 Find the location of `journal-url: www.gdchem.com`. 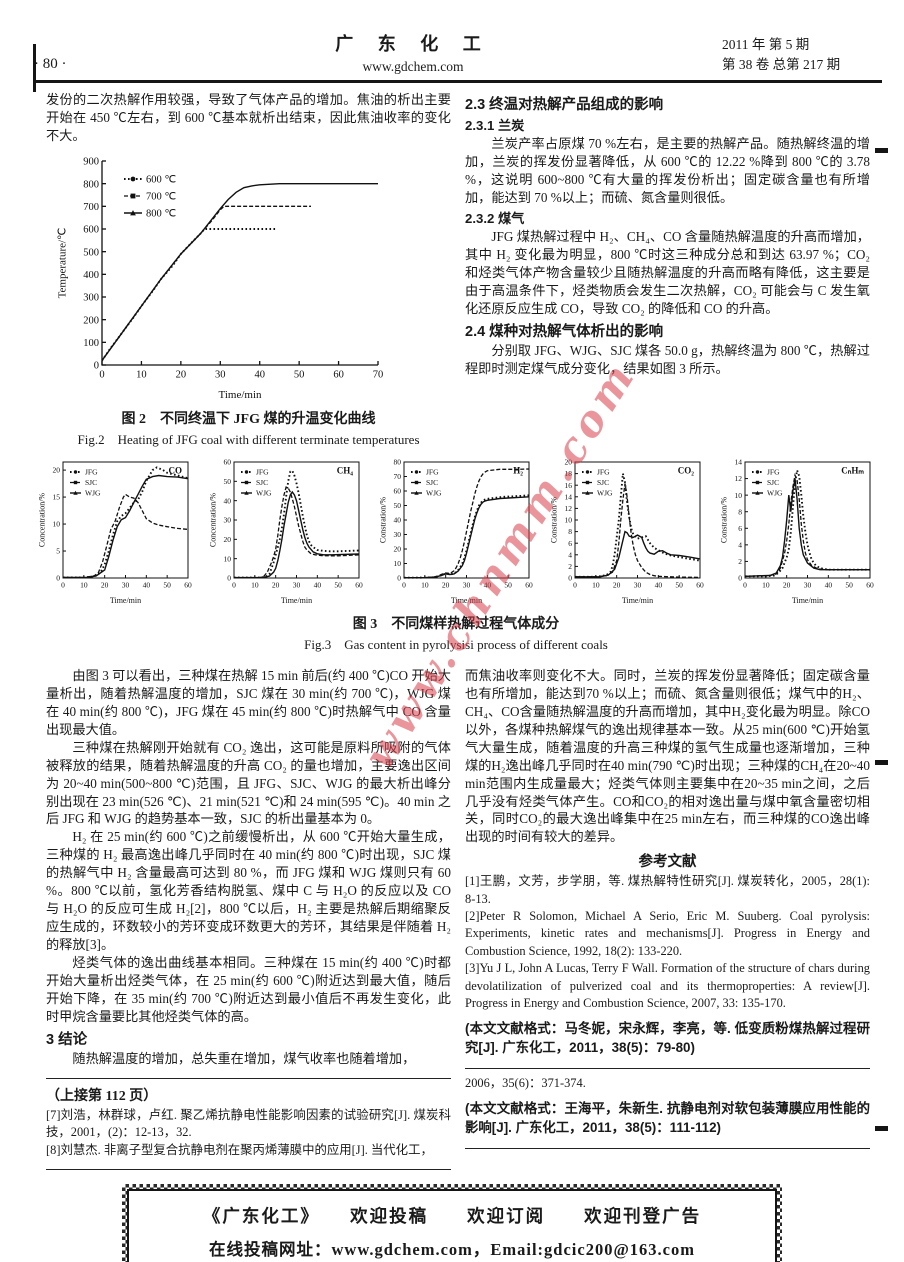

journal-url: www.gdchem.com is located at coordinates (413, 66).